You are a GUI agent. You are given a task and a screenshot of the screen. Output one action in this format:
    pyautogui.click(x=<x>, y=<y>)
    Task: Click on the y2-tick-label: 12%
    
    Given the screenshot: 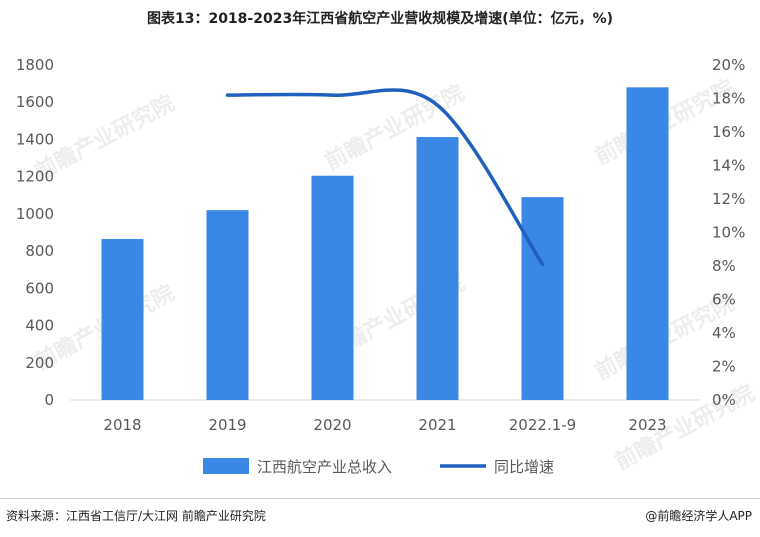 What is the action you would take?
    pyautogui.click(x=728, y=199)
    